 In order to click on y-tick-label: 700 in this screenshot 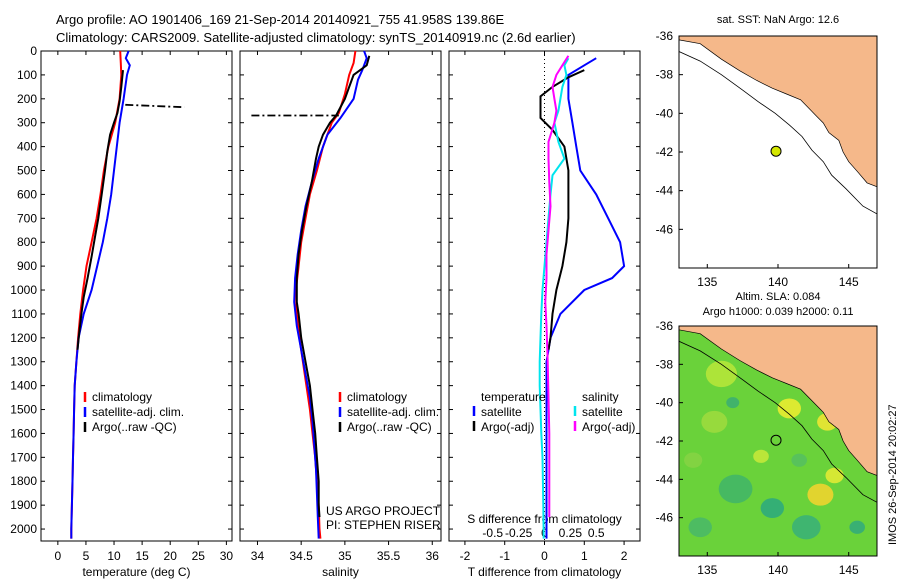, I will do `click(27, 218)`.